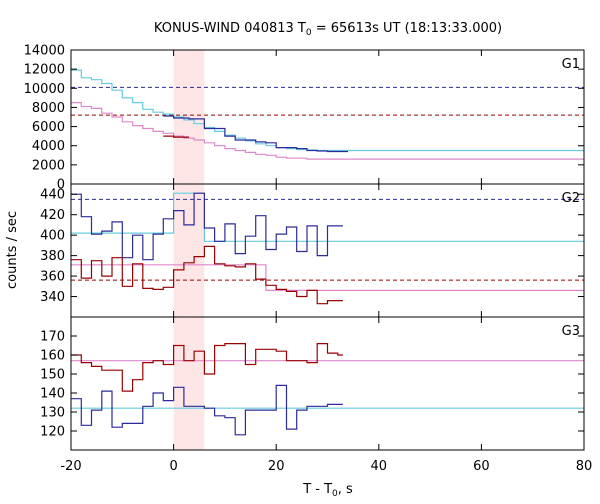 This screenshot has height=504, width=600. I want to click on highlight-interval, so click(189, 250).